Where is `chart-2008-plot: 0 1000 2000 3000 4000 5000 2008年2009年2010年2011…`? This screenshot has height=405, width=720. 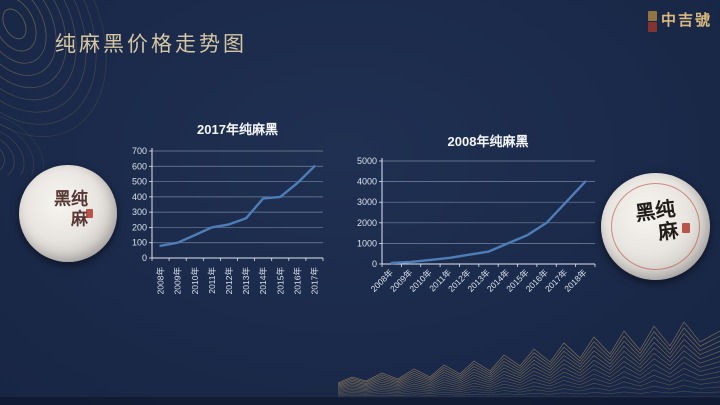
chart-2008-plot: 0 1000 2000 3000 4000 5000 2008年2009年2010年2011… is located at coordinates (476, 225).